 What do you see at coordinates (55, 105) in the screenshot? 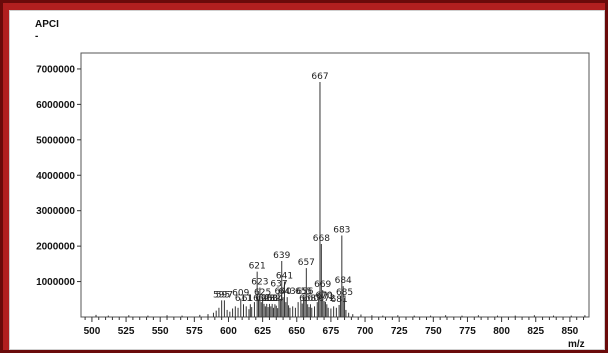
I see `y-tick-label: 6000000` at bounding box center [55, 105].